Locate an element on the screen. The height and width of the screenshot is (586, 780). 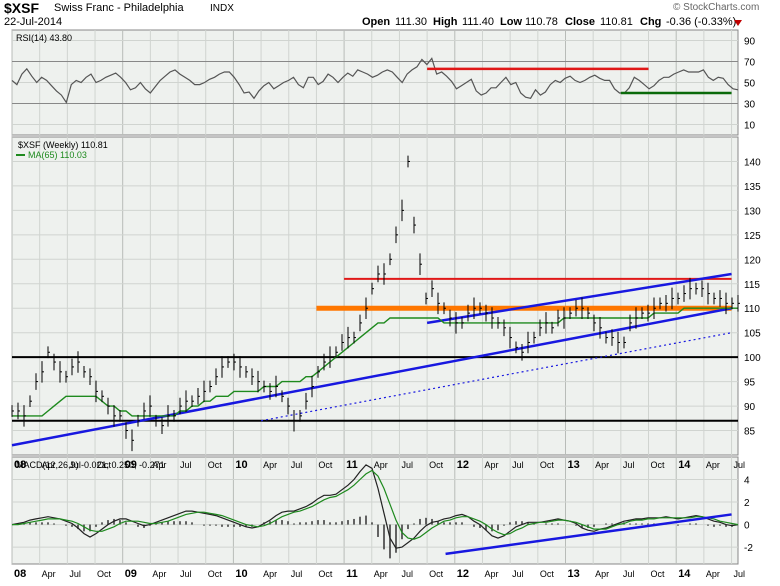
y-tick-label-macd: 0 is located at coordinates (747, 526).